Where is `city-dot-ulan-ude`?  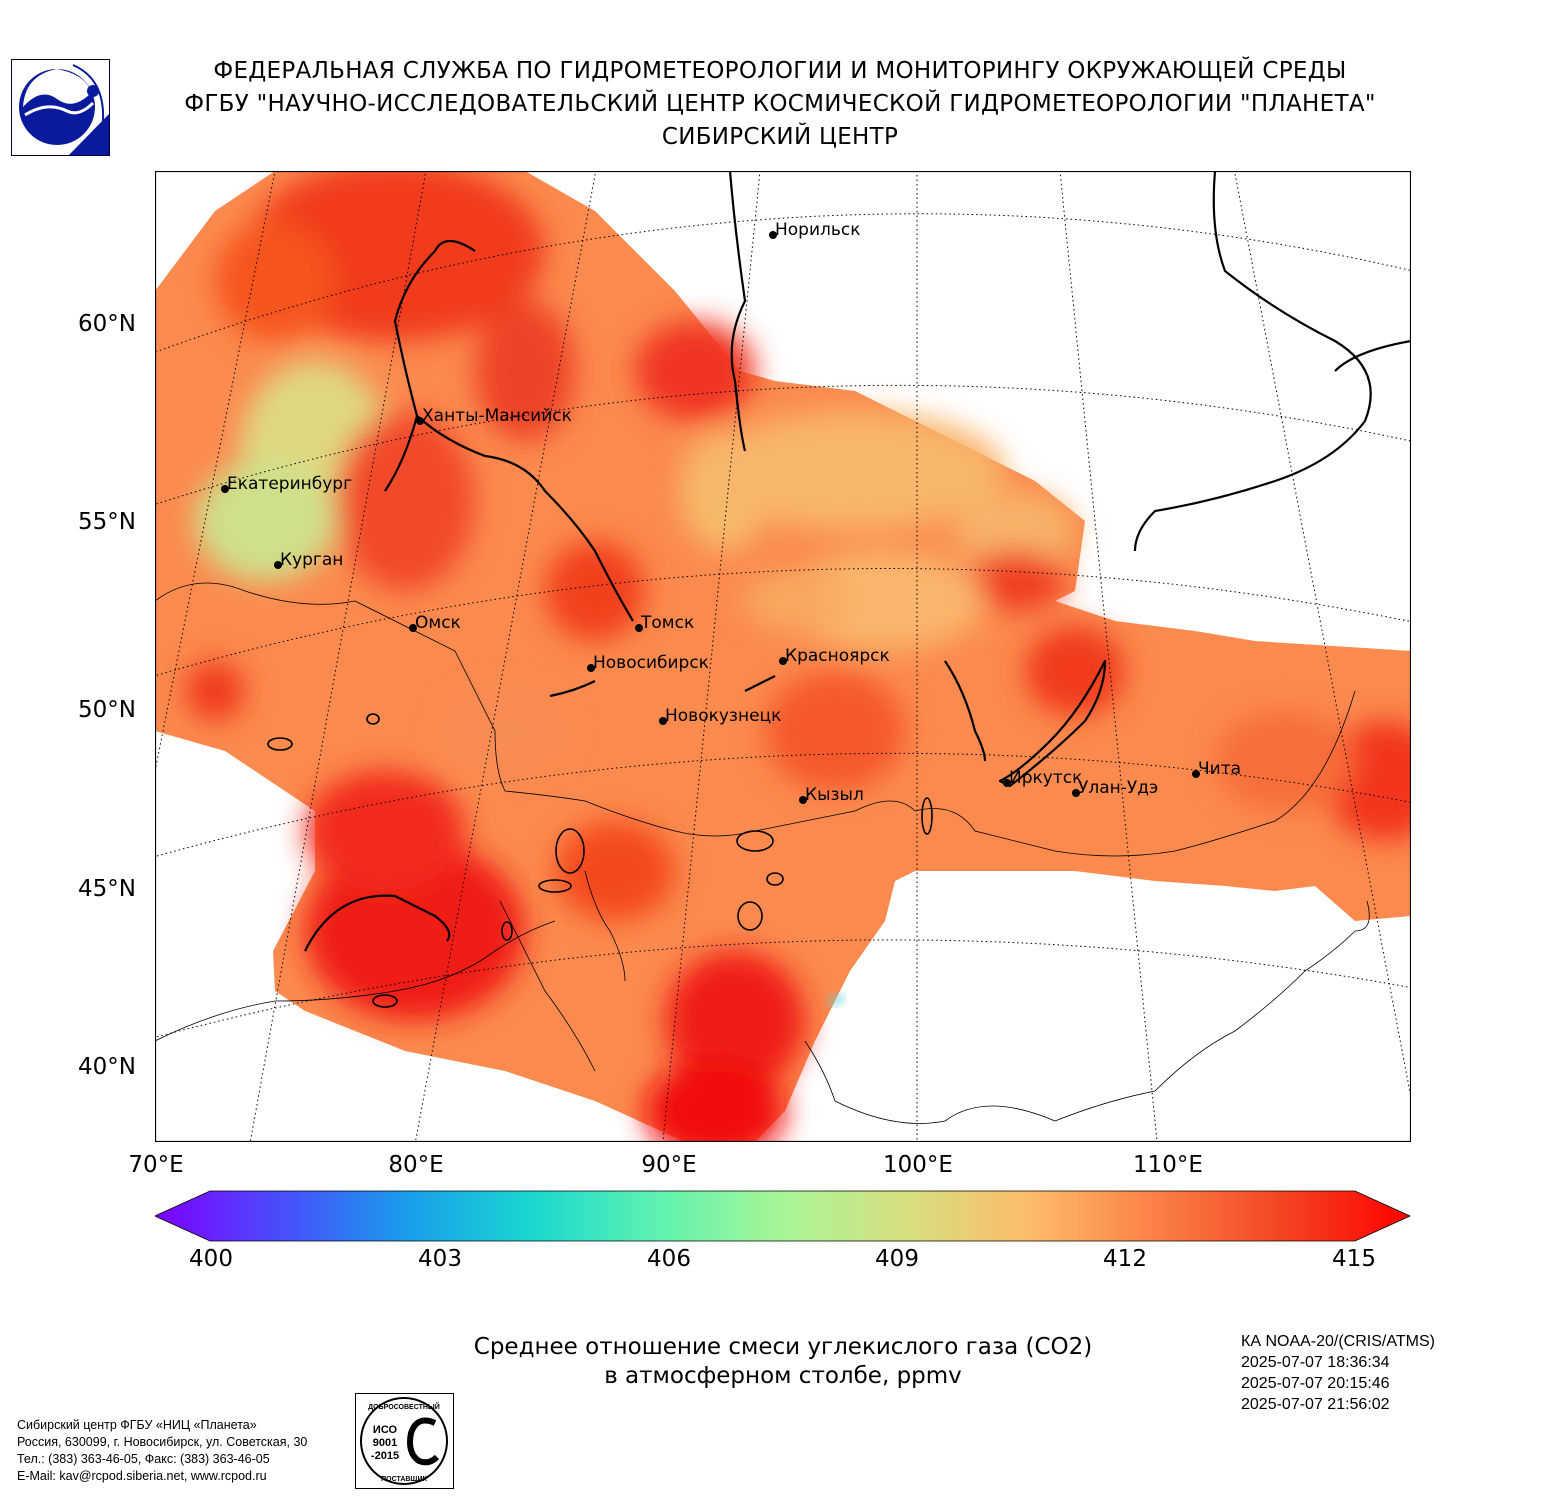 city-dot-ulan-ude is located at coordinates (1076, 793).